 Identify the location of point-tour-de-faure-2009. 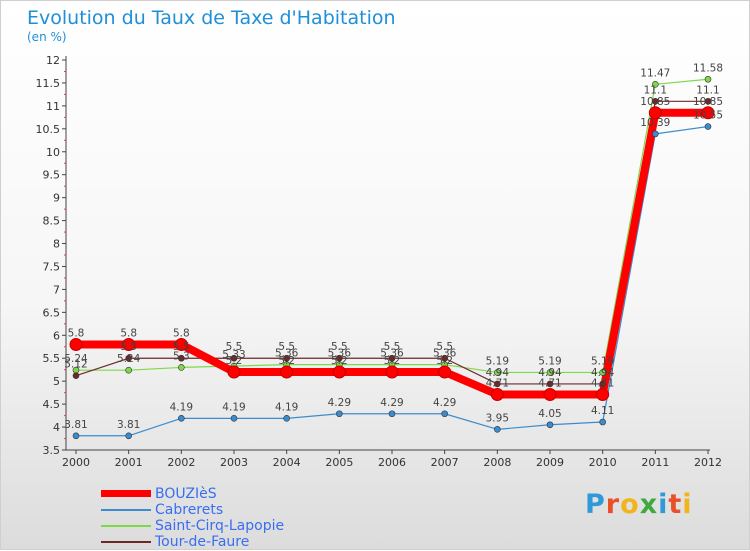
(550, 384).